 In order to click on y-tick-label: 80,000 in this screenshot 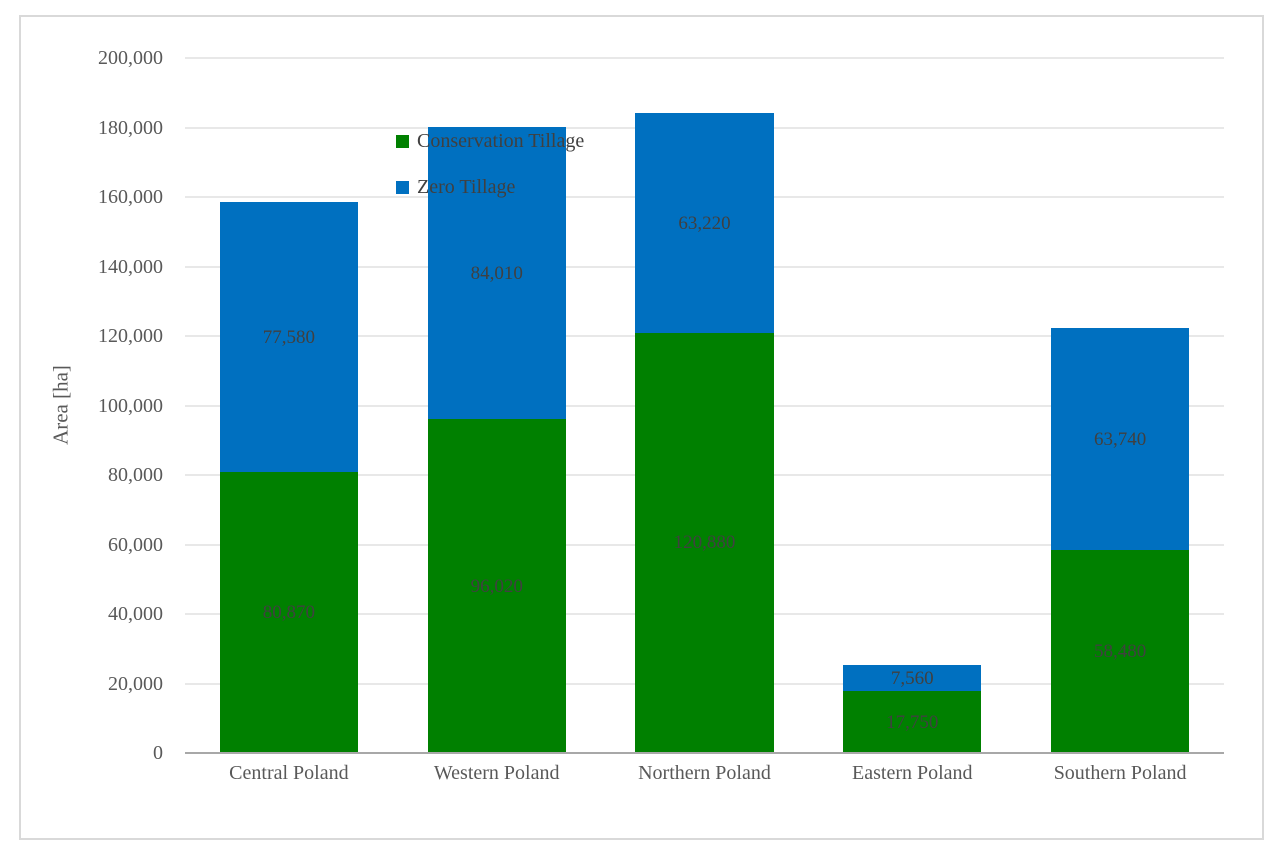, I will do `click(135, 475)`.